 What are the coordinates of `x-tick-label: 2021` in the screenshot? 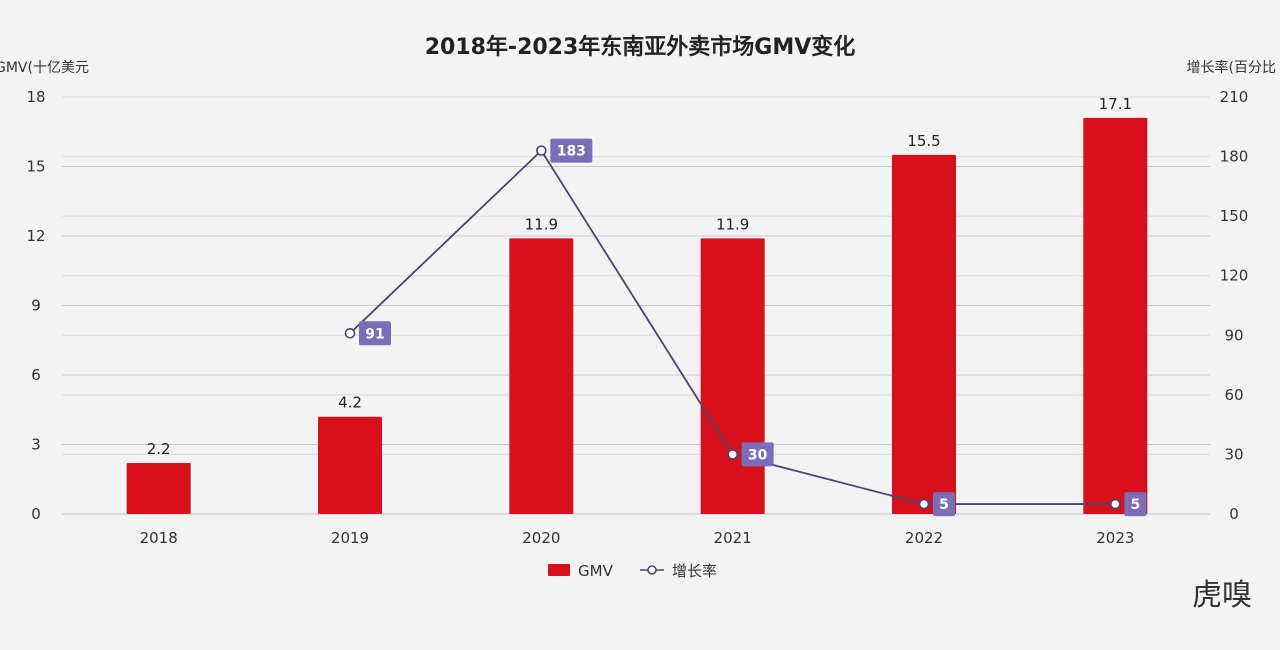 It's located at (733, 538).